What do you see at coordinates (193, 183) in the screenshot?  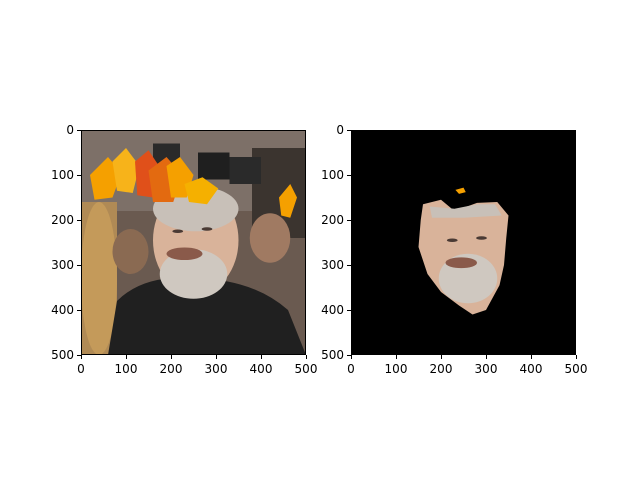 I see `leaf-crown` at bounding box center [193, 183].